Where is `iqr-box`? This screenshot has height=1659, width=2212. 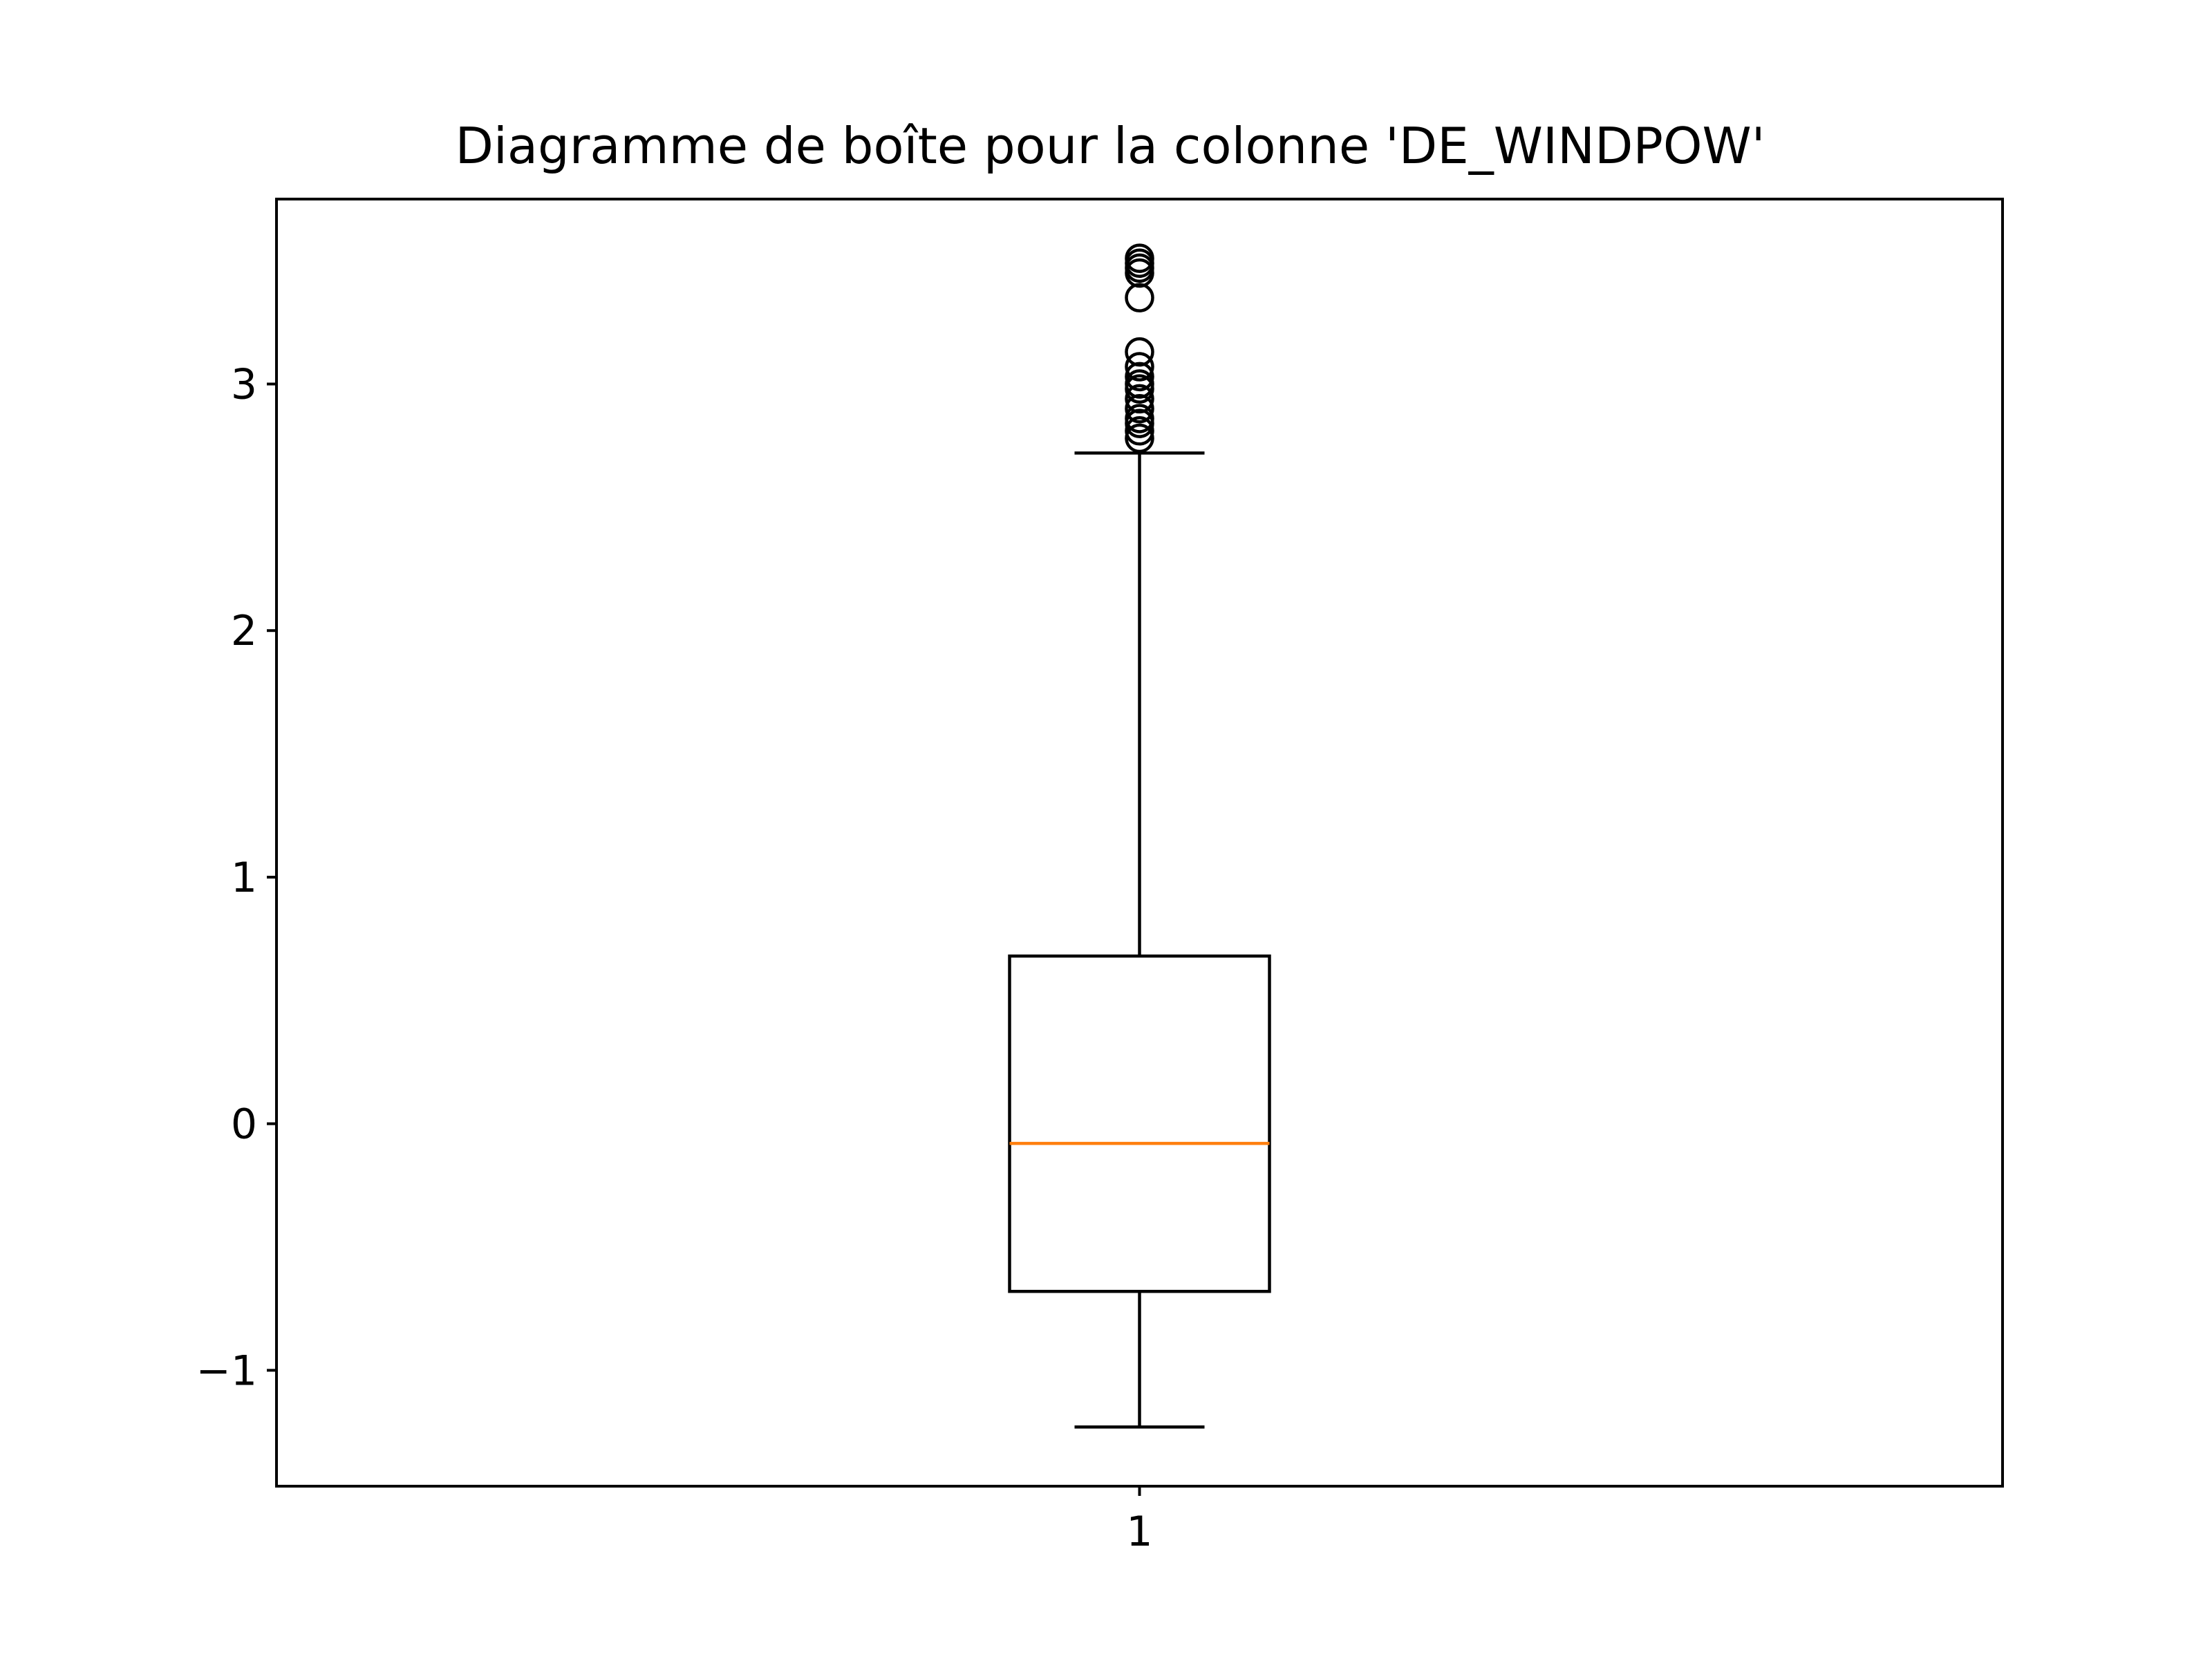 iqr-box is located at coordinates (1139, 1124).